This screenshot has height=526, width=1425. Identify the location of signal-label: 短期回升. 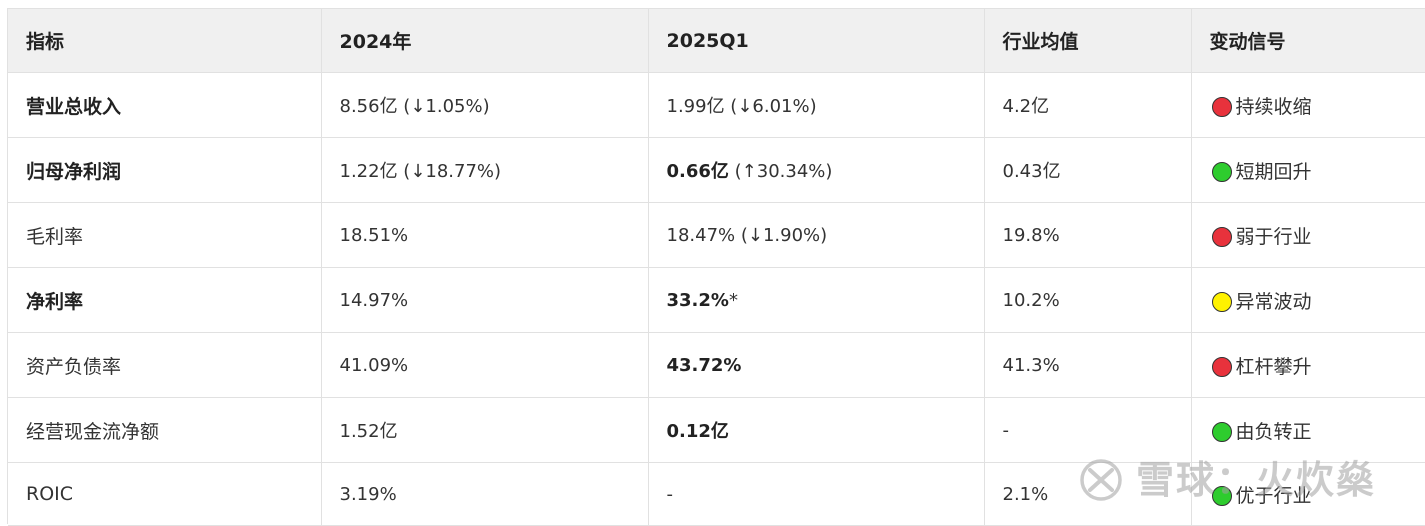
(1273, 171).